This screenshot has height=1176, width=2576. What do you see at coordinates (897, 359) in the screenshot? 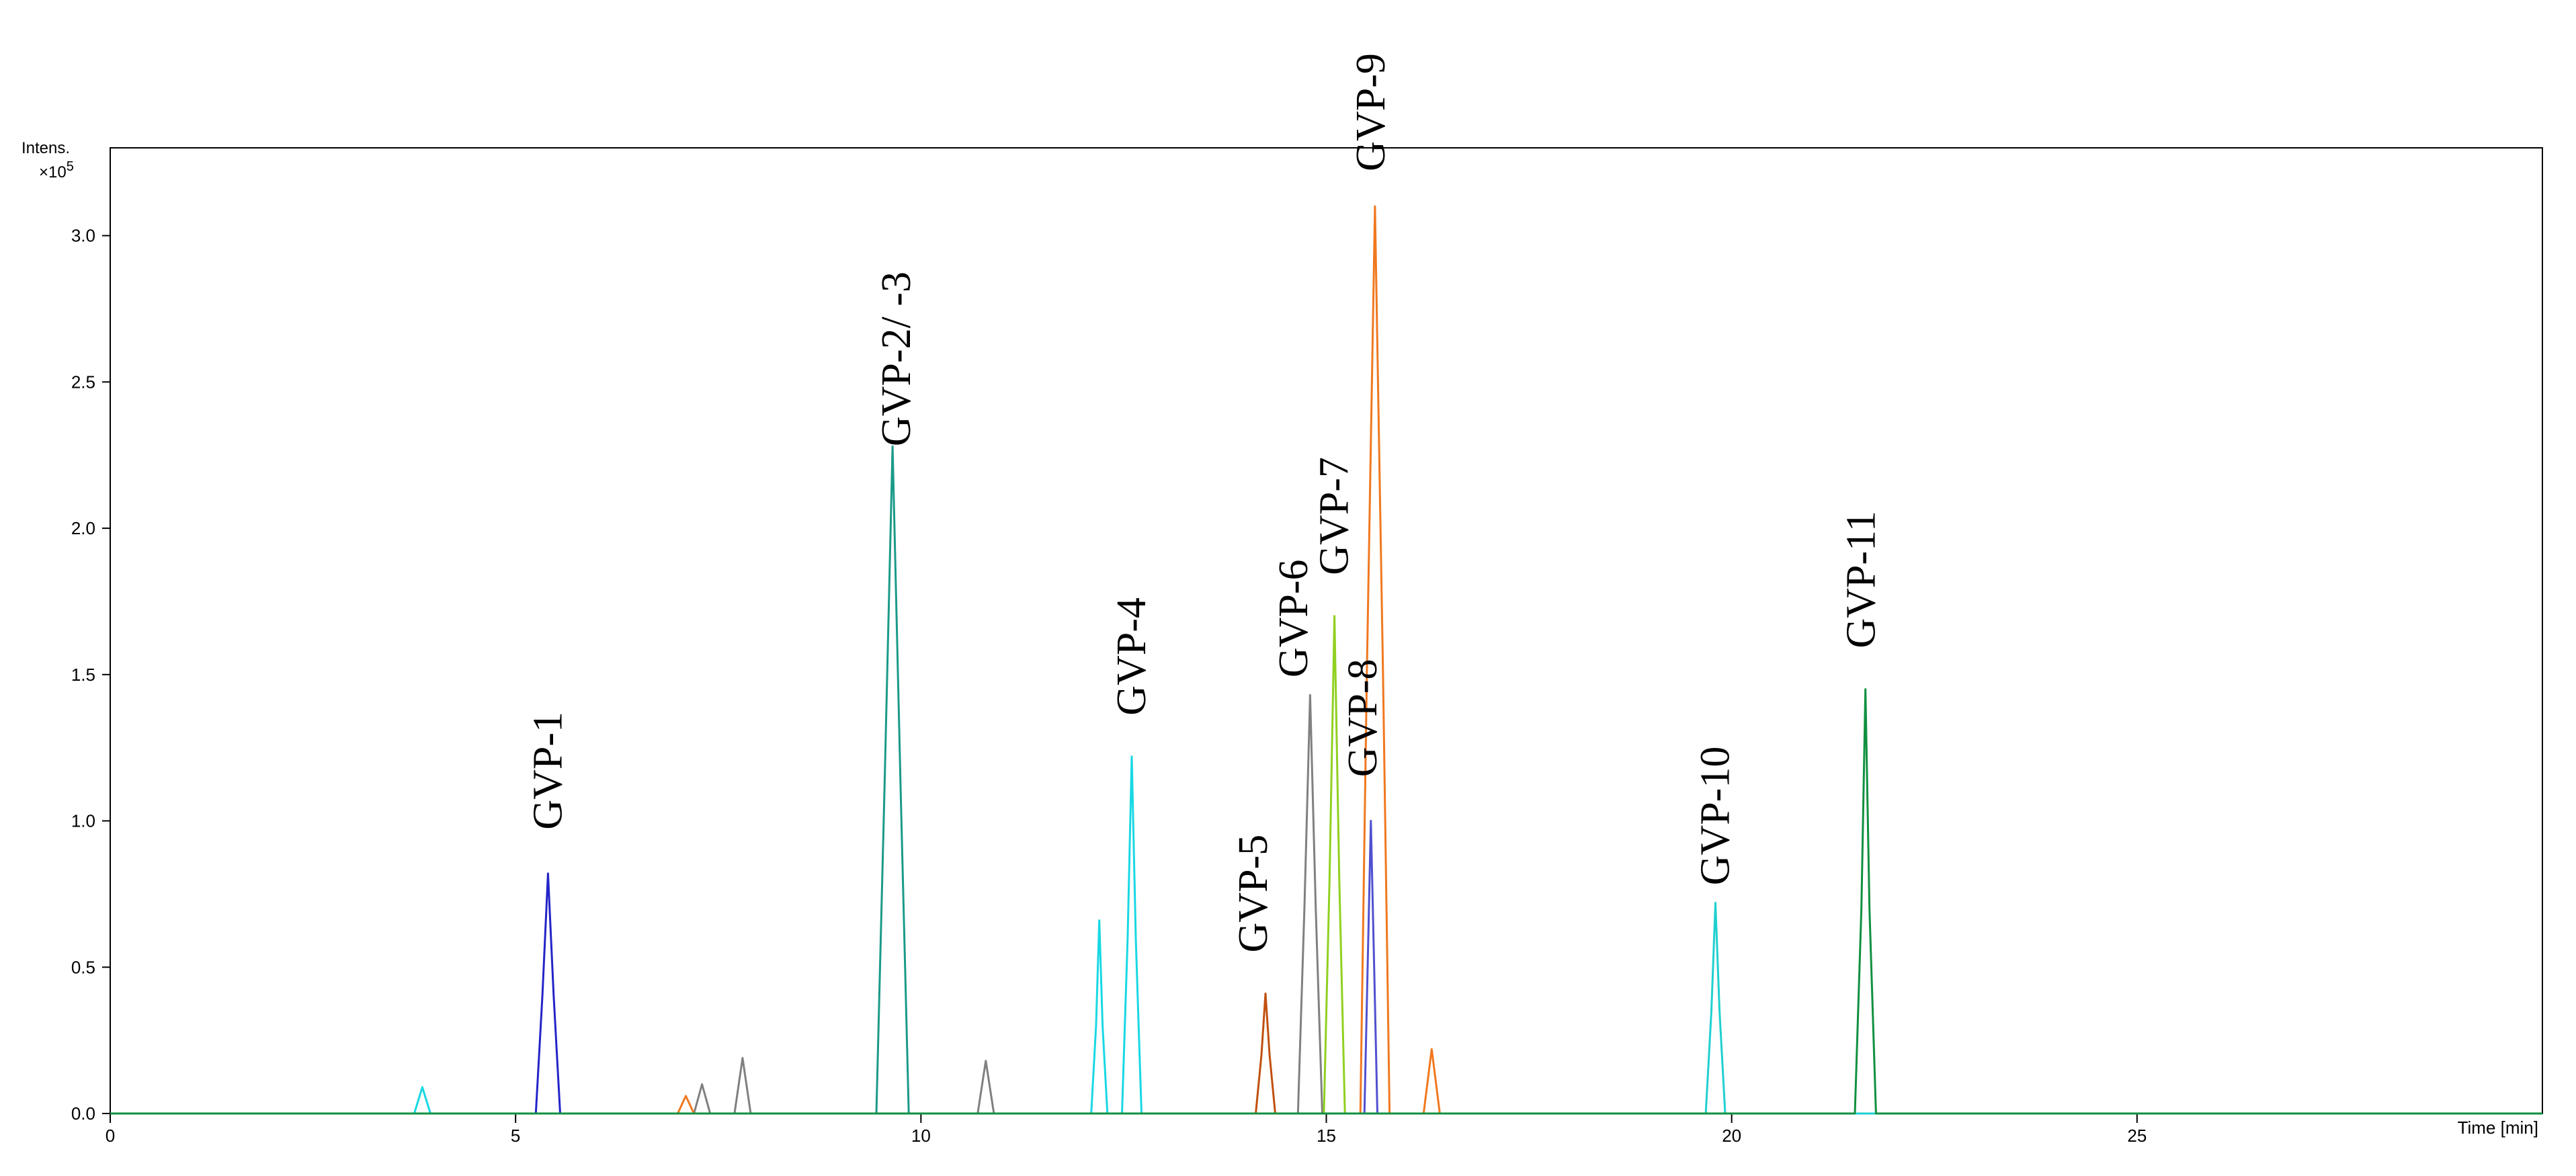
I see `peak-label: GVP-2/ -3` at bounding box center [897, 359].